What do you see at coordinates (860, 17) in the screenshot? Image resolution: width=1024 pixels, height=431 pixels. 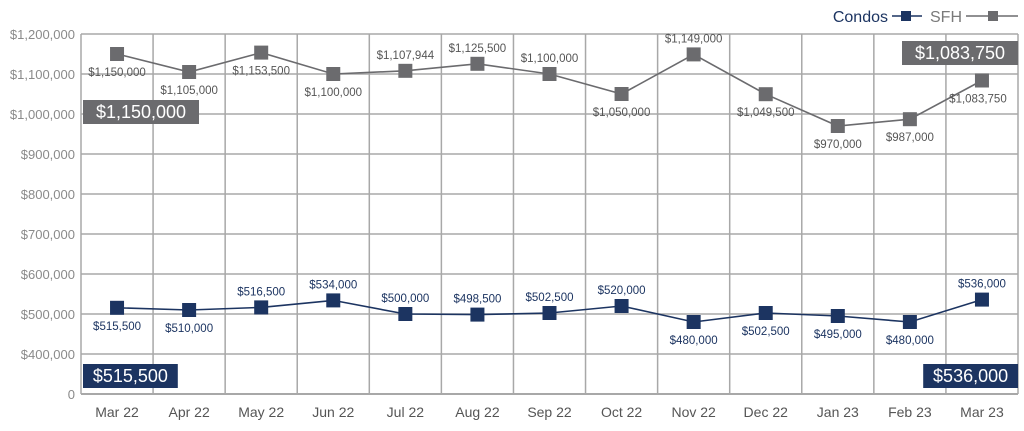 I see `legend-label-condos: Condos` at bounding box center [860, 17].